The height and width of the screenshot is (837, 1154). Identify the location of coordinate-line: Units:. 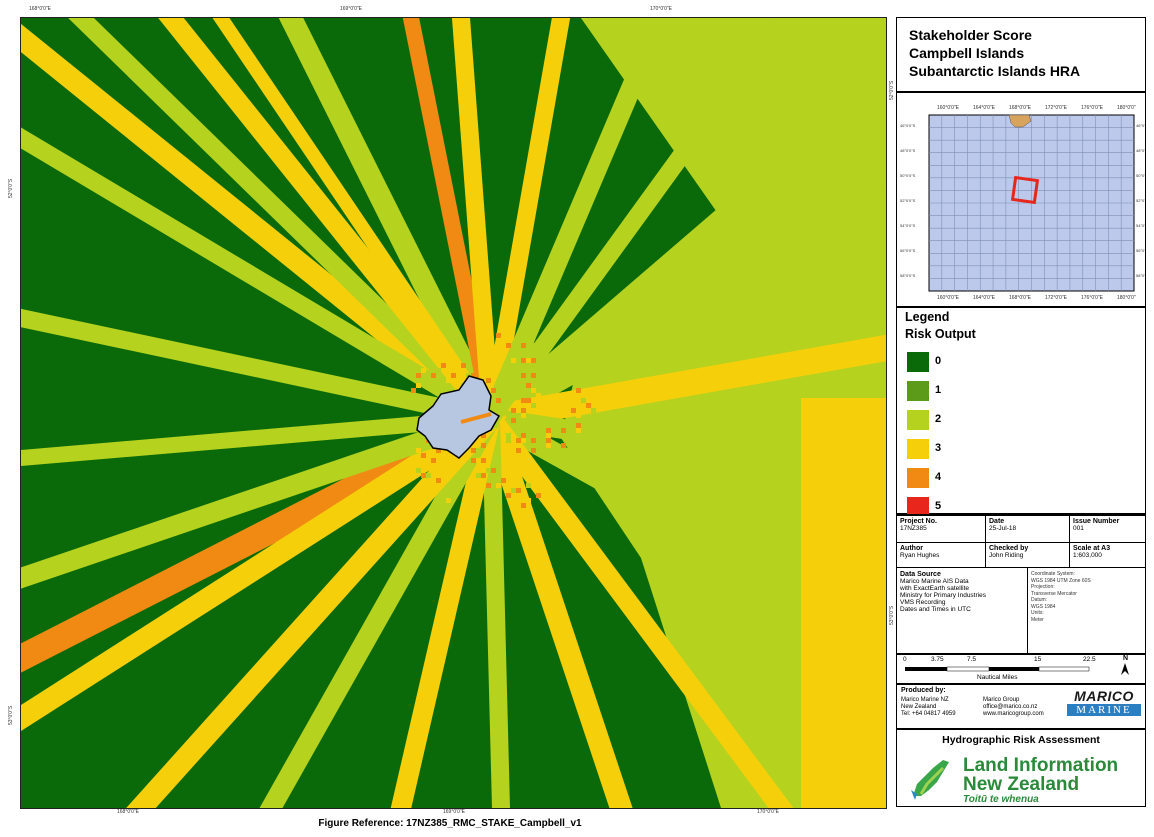
(1037, 613).